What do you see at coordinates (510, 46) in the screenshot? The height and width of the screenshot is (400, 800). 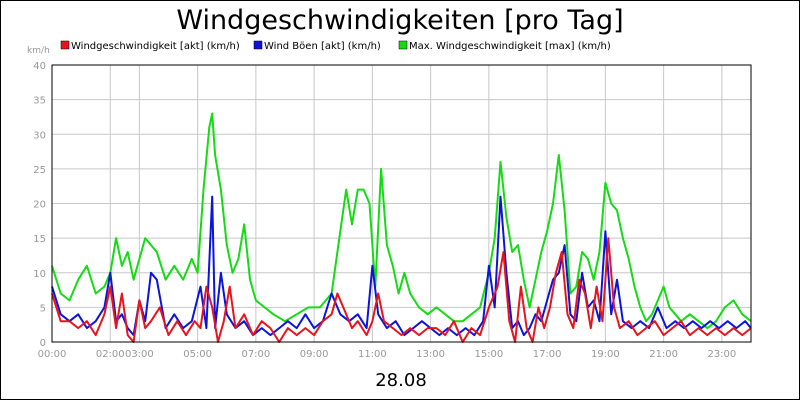 I see `legend-label-max-wind: Max. Windgeschwindigkeit [max] (km/h)` at bounding box center [510, 46].